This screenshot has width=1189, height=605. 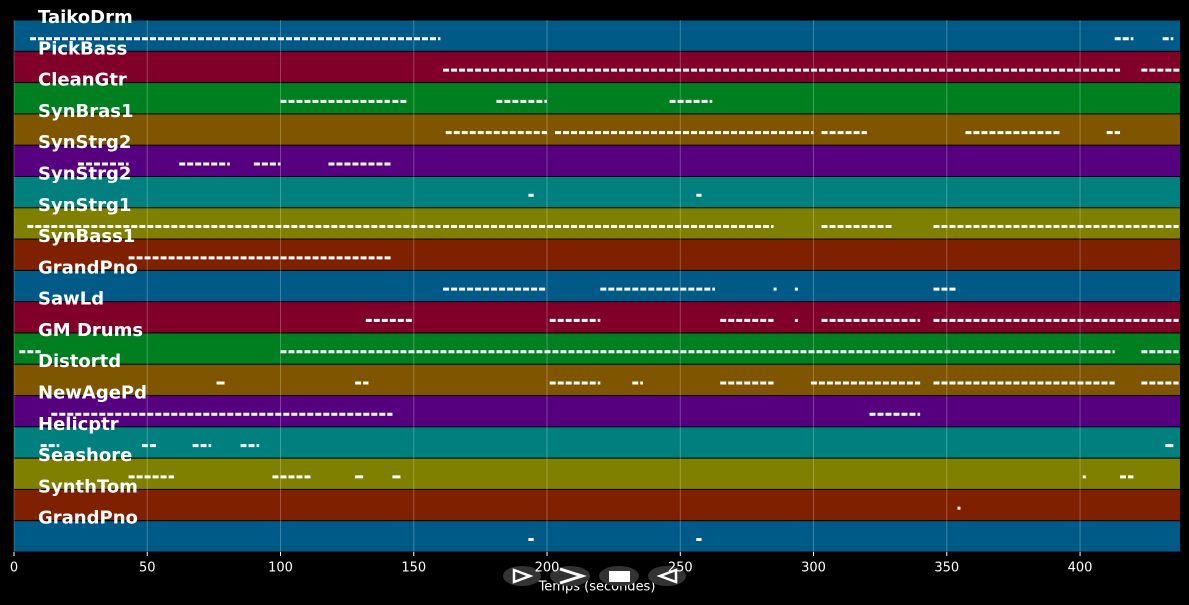 I want to click on track-label: SynBass1, so click(x=86, y=236).